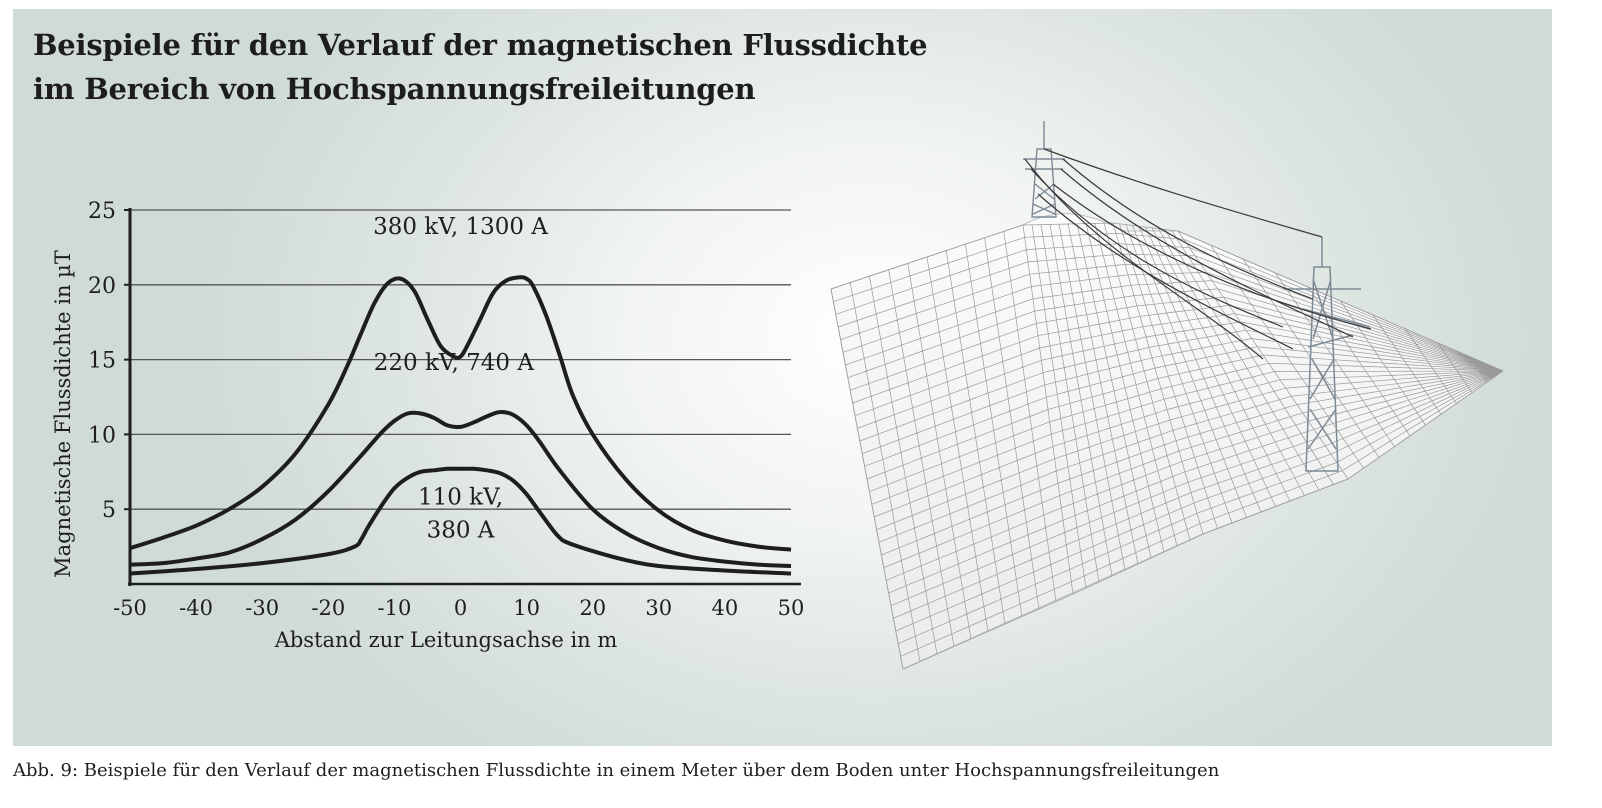  What do you see at coordinates (791, 608) in the screenshot?
I see `x-tick-label: 50` at bounding box center [791, 608].